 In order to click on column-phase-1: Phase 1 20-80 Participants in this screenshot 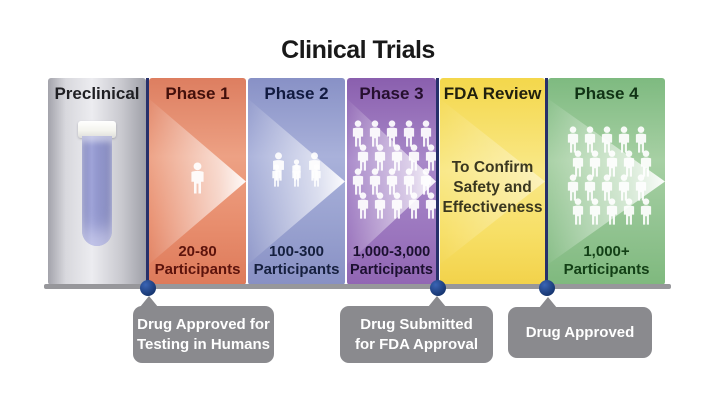, I will do `click(197, 181)`.